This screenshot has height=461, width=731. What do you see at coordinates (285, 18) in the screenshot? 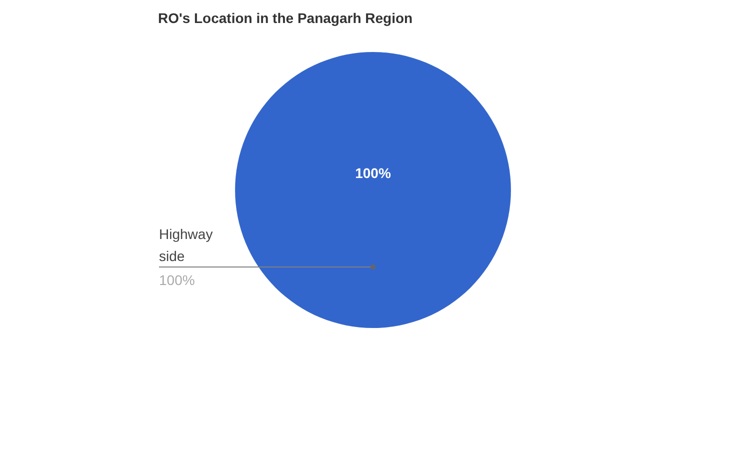
I see `chart-title: RO's Location in the Panagarh Region` at bounding box center [285, 18].